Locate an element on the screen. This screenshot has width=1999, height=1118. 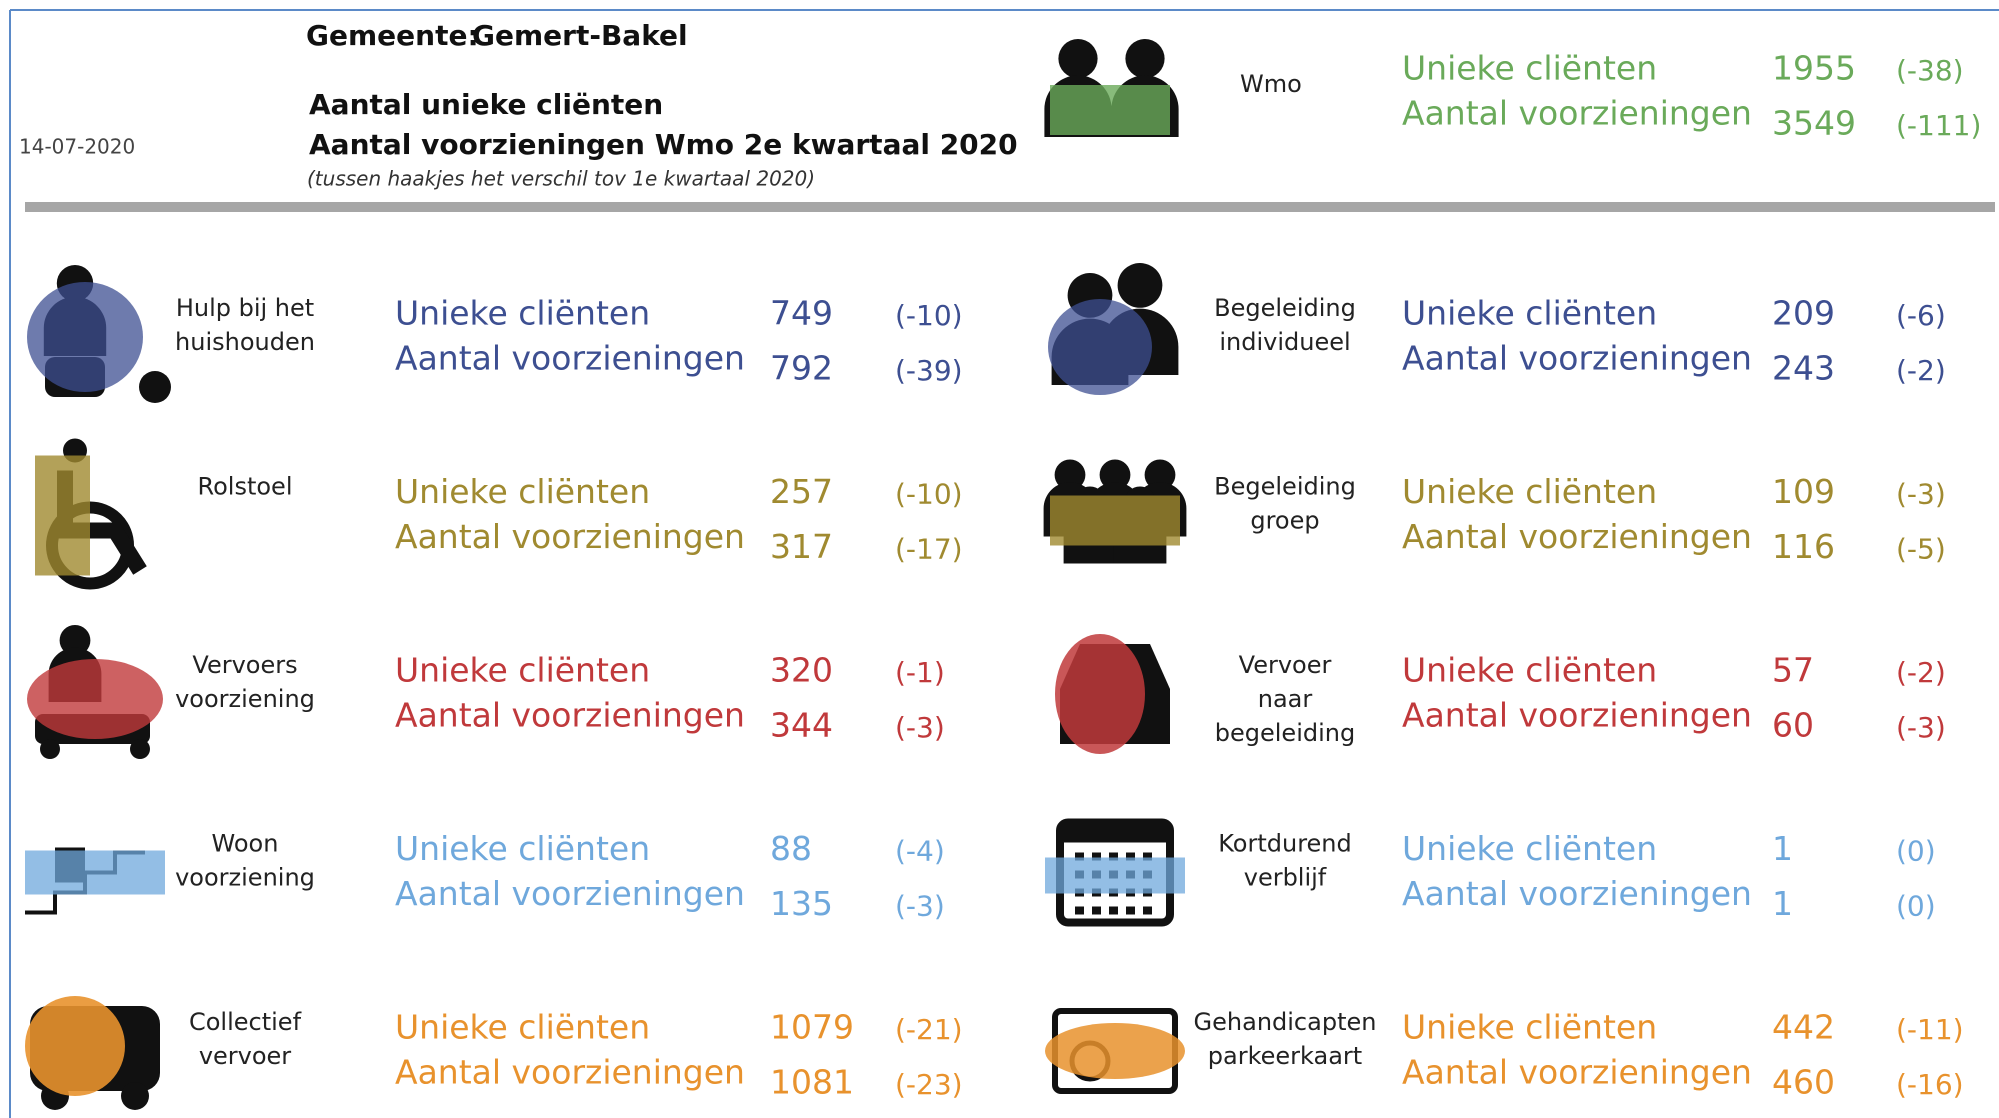
item-label: naar is located at coordinates (1285, 699).